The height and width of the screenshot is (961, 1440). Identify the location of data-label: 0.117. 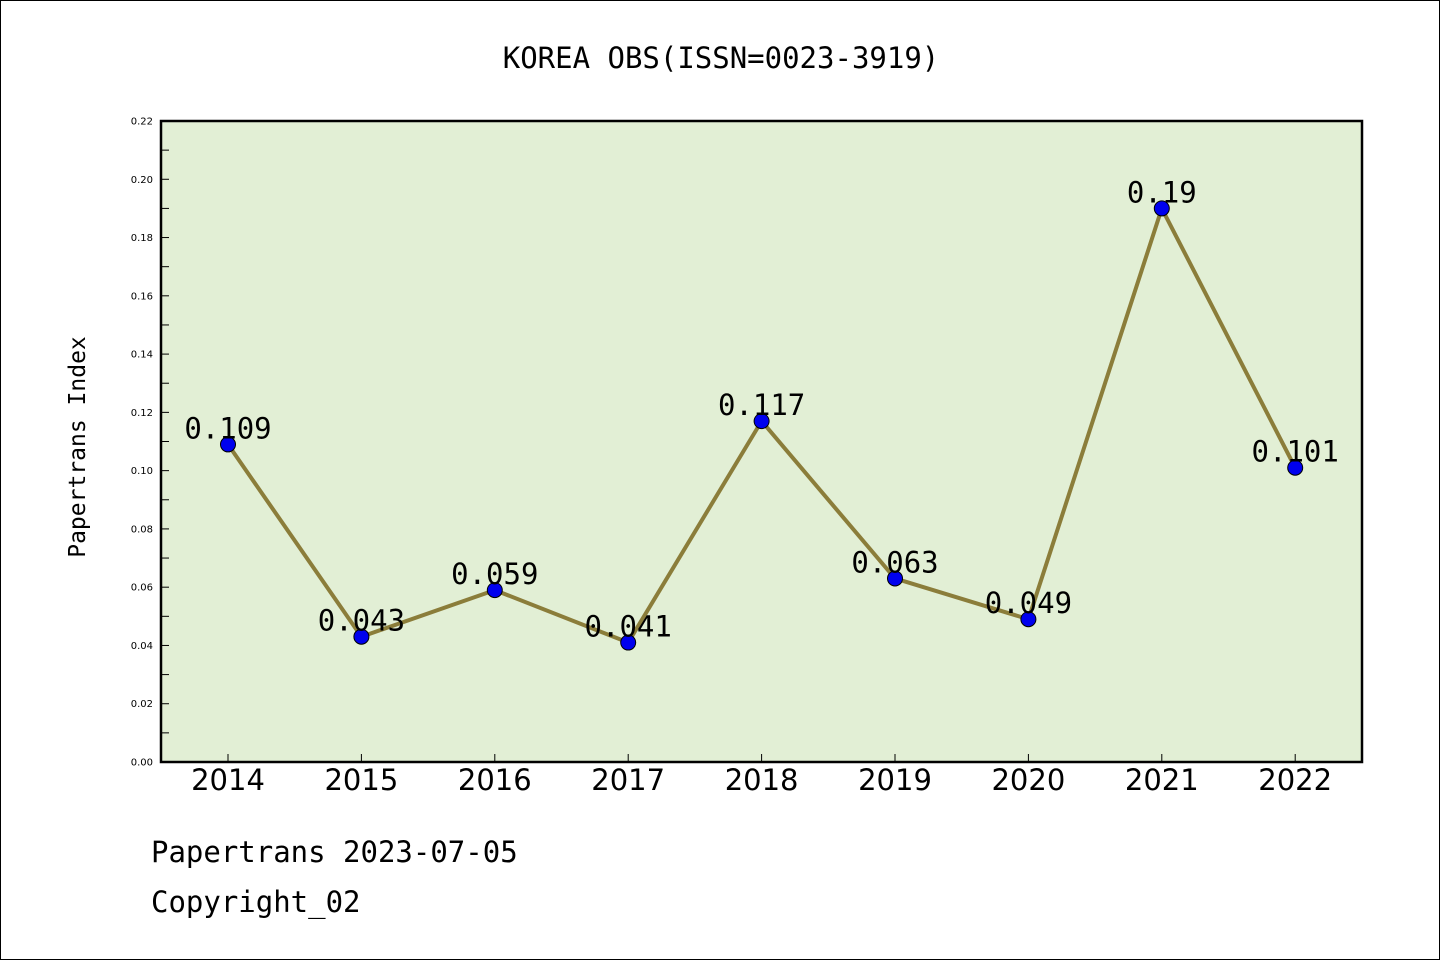
(761, 405).